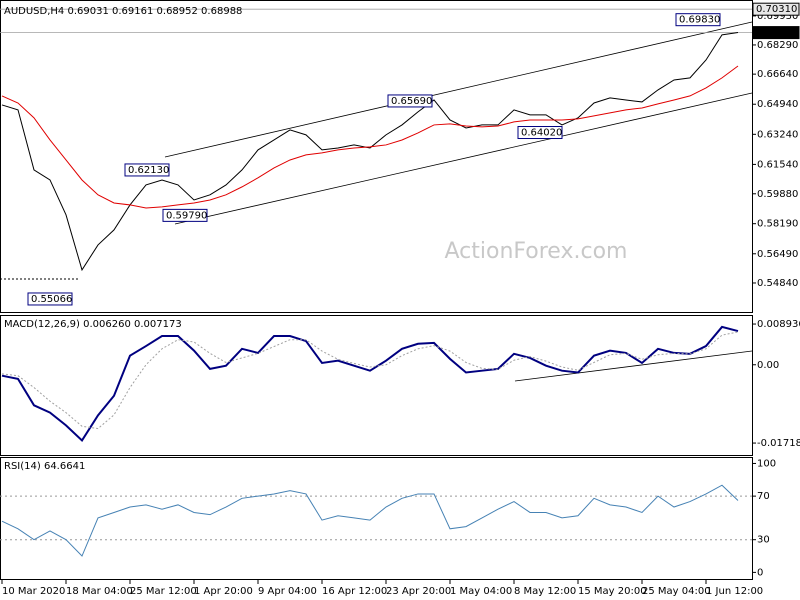  Describe the element at coordinates (354, 591) in the screenshot. I see `x-tick-label: 16 Apr 12:00` at that location.